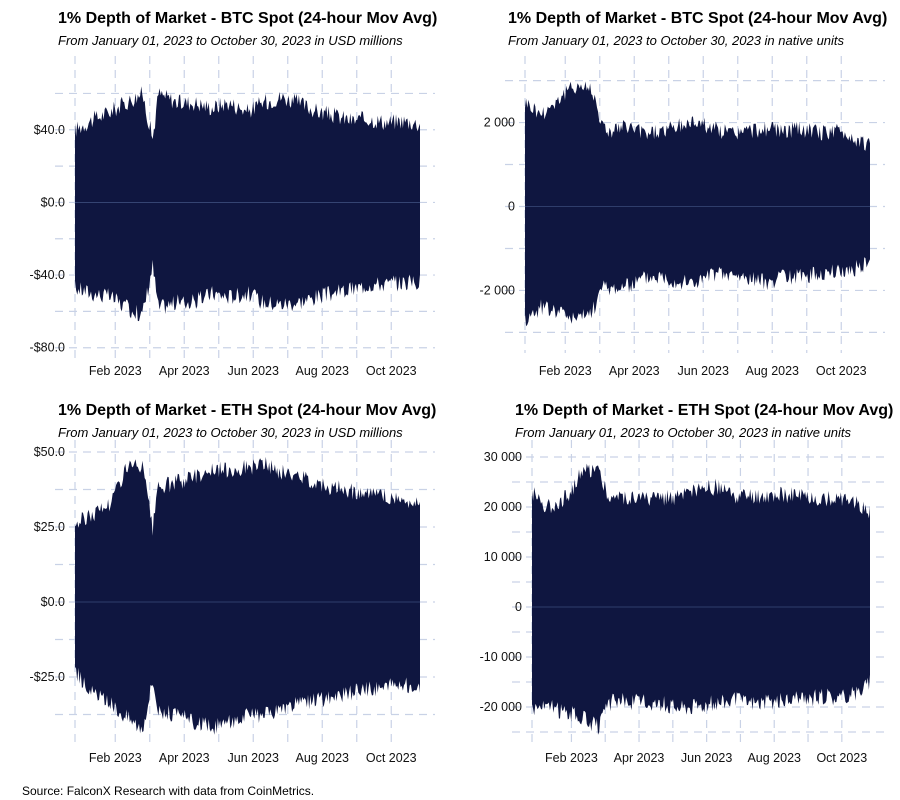 The image size is (900, 800). I want to click on y-tick-label: 30 000, so click(503, 457).